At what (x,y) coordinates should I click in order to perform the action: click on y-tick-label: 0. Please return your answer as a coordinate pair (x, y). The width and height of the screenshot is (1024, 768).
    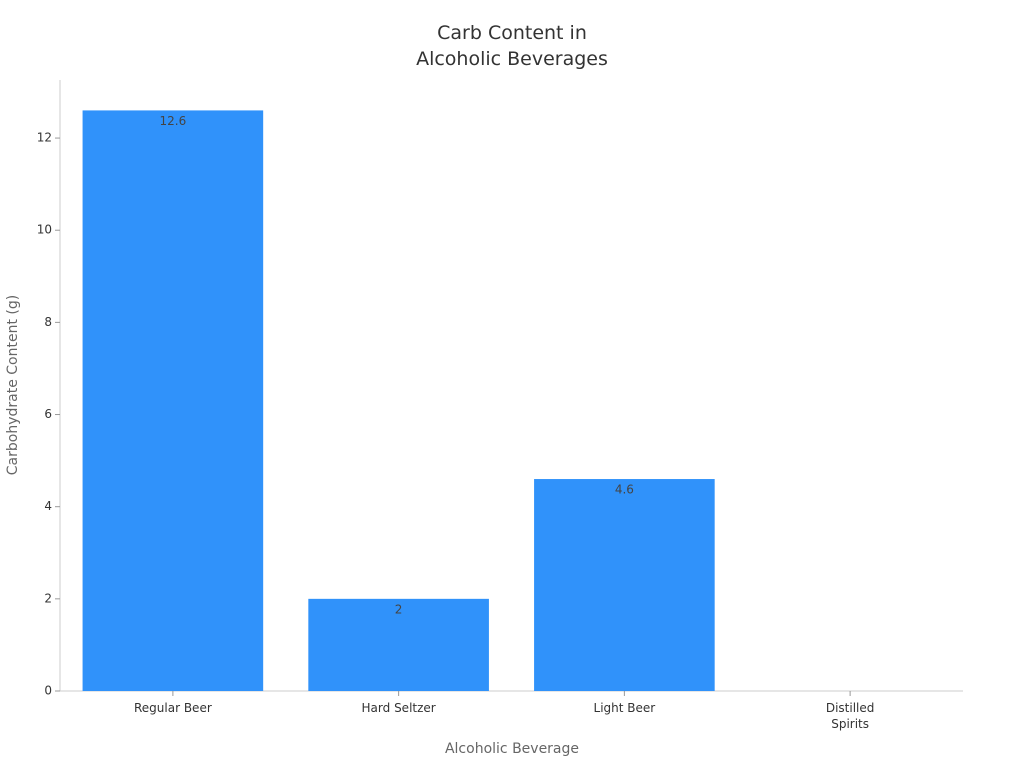
    Looking at the image, I should click on (48, 691).